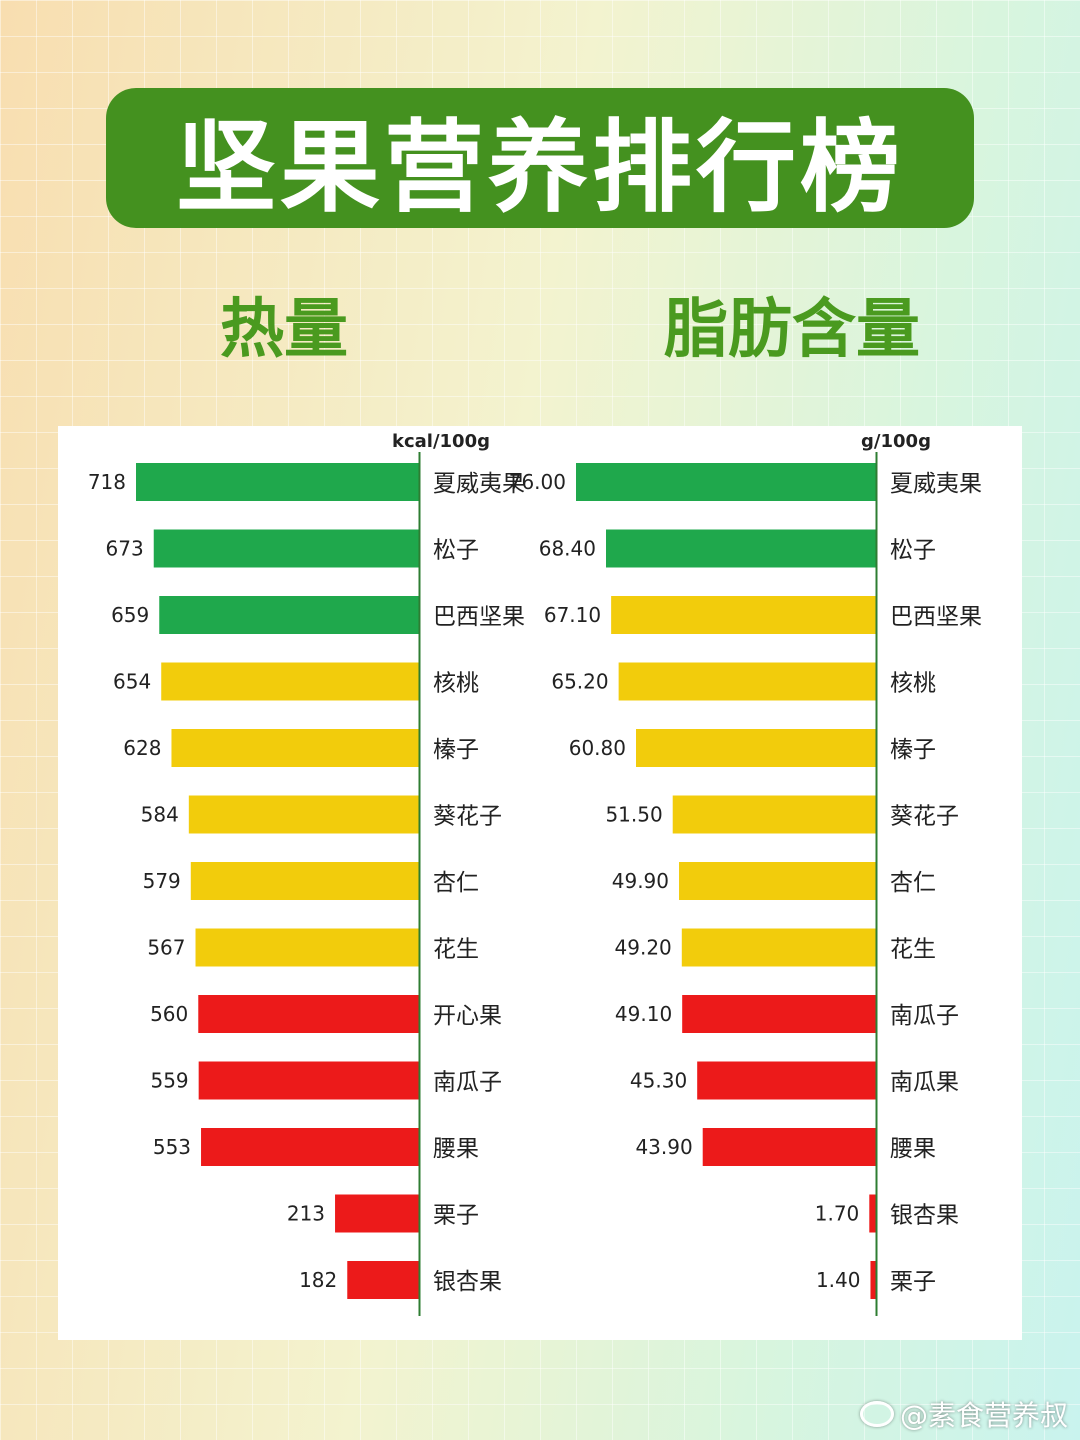  Describe the element at coordinates (467, 1083) in the screenshot. I see `calorie-category-label: 南瓜子` at that location.